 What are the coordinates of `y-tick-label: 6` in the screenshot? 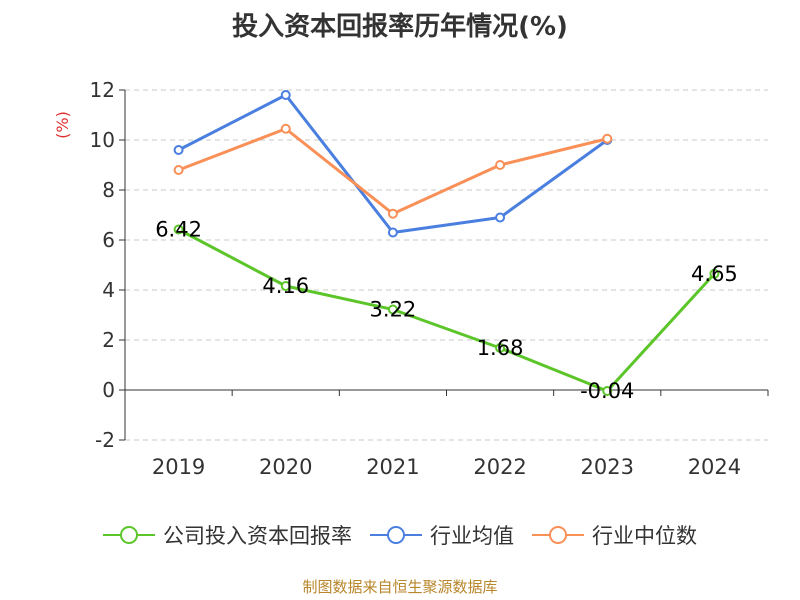 It's located at (108, 240).